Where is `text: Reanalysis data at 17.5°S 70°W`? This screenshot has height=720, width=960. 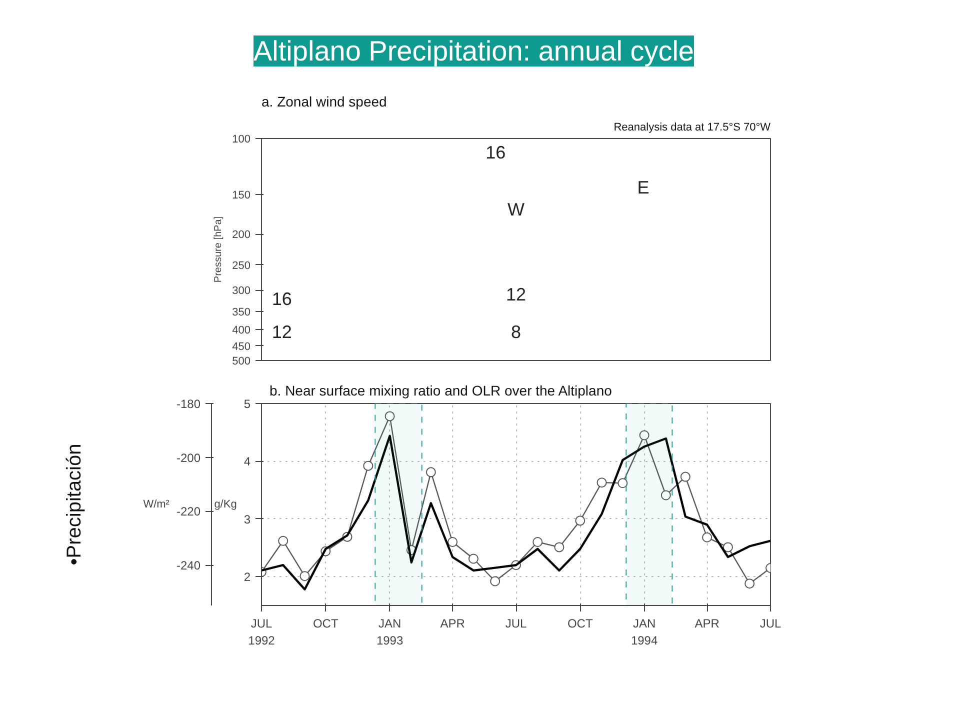
text: Reanalysis data at 17.5°S 70°W is located at coordinates (693, 128).